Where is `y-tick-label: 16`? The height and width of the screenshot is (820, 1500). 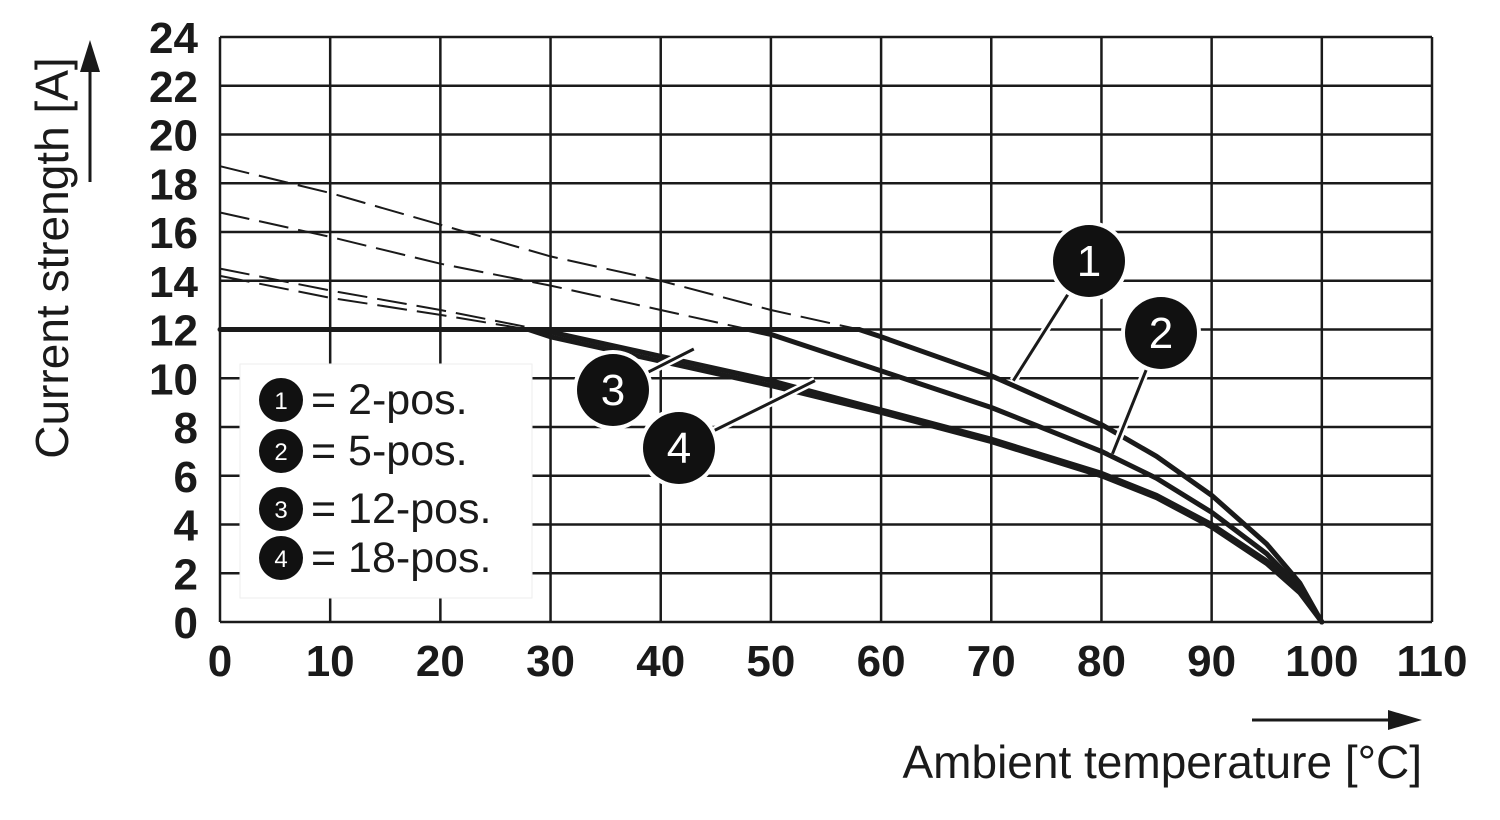
y-tick-label: 16 is located at coordinates (173, 233).